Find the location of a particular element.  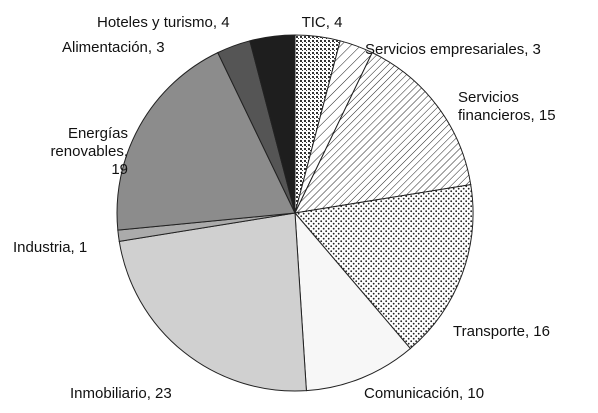

slice-label-line: TIC, 4 is located at coordinates (322, 22).